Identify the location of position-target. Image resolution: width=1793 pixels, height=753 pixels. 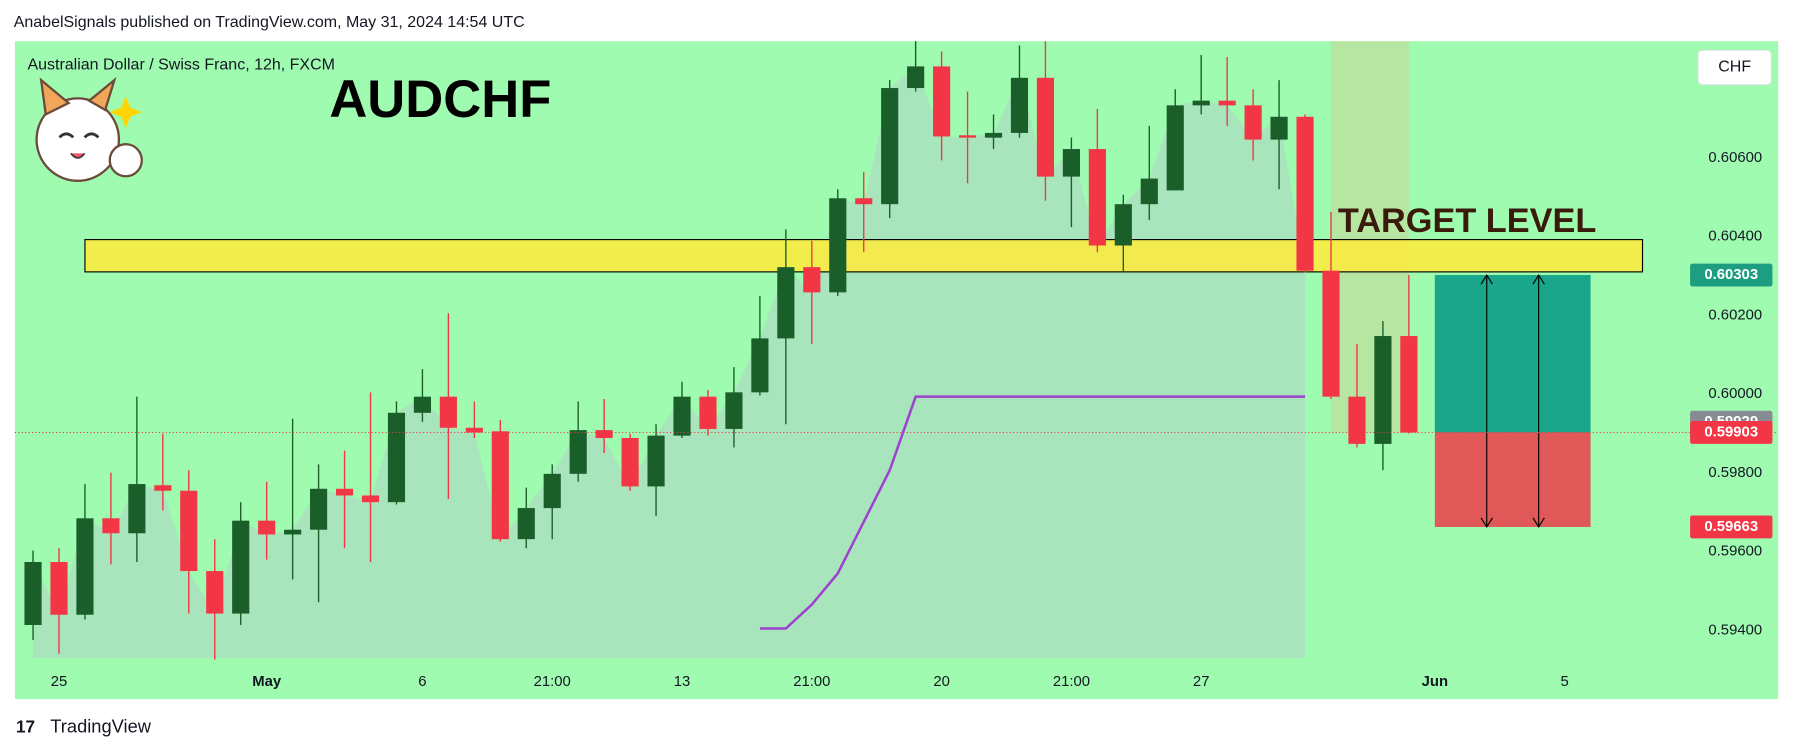
(1512, 354).